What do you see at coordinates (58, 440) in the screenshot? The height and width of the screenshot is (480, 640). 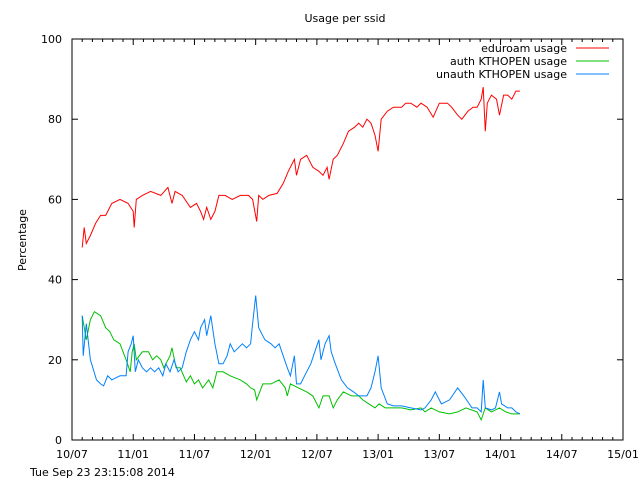 I see `y-tick-label: 0` at bounding box center [58, 440].